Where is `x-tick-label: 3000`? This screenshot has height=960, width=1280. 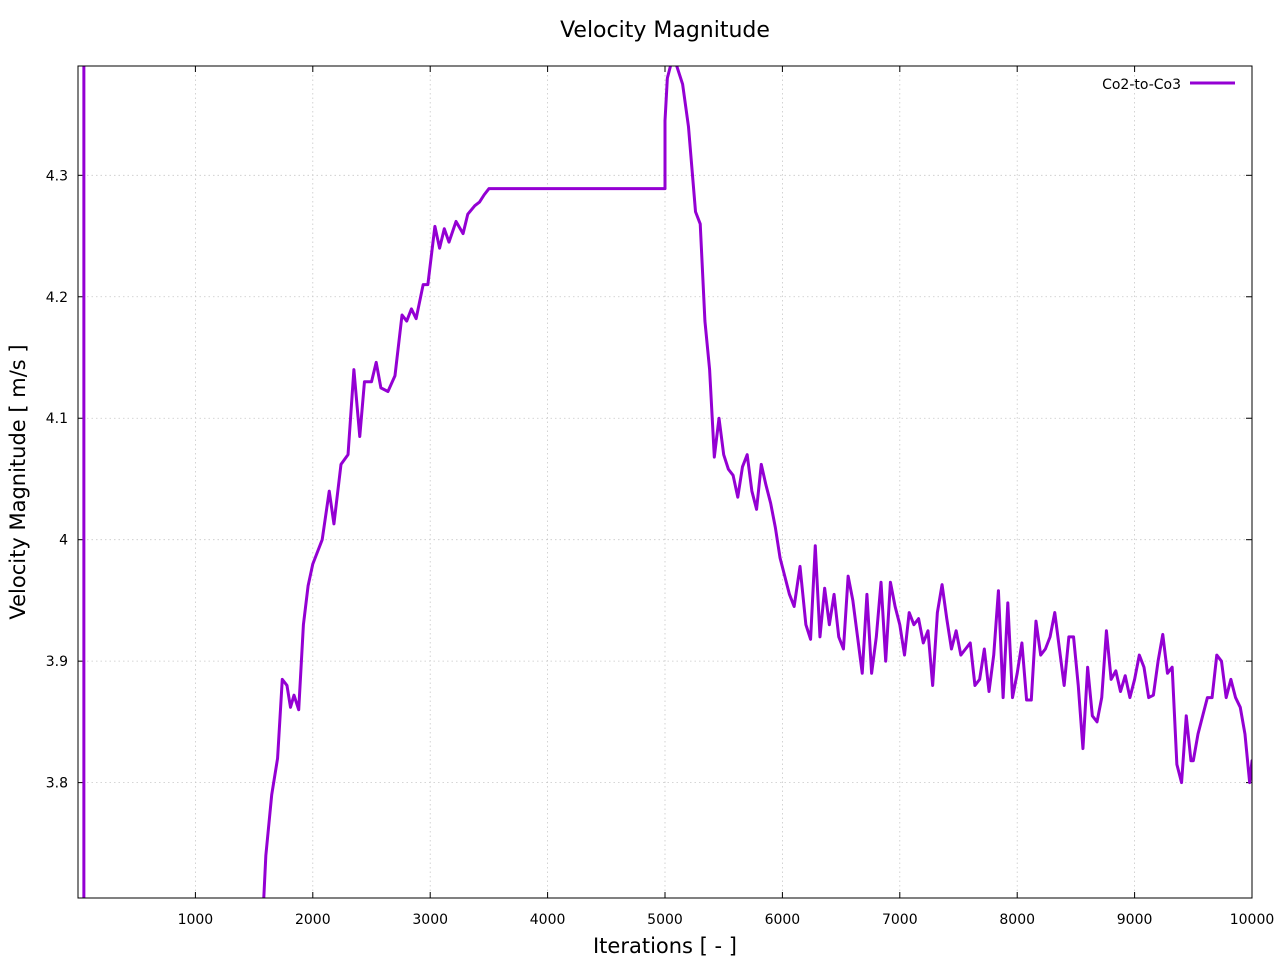
x-tick-label: 3000 is located at coordinates (430, 920).